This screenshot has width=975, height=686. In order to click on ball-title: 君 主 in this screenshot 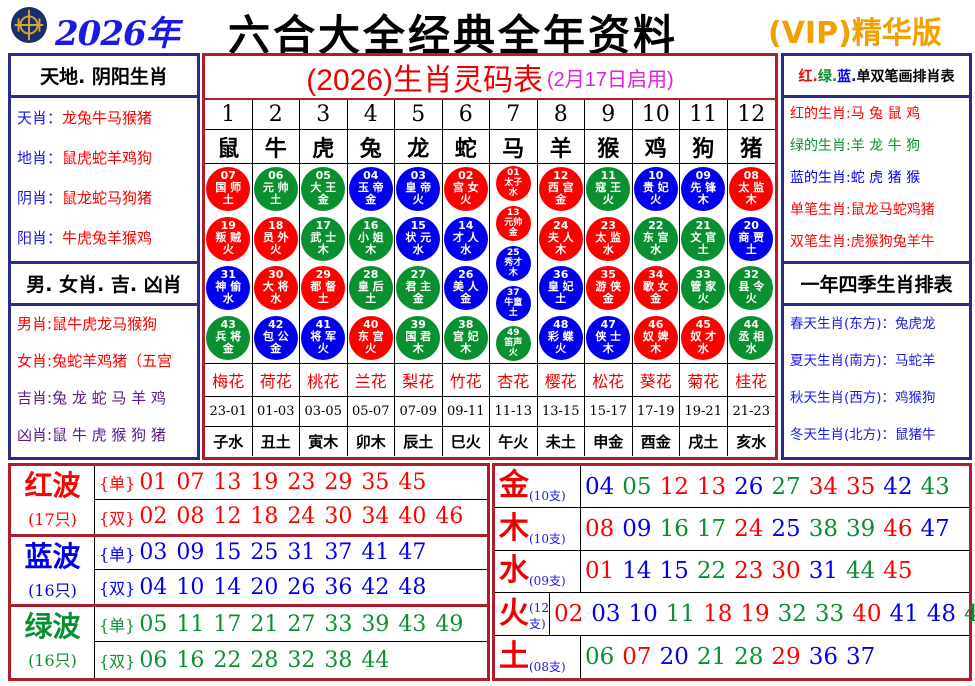, I will do `click(418, 287)`.